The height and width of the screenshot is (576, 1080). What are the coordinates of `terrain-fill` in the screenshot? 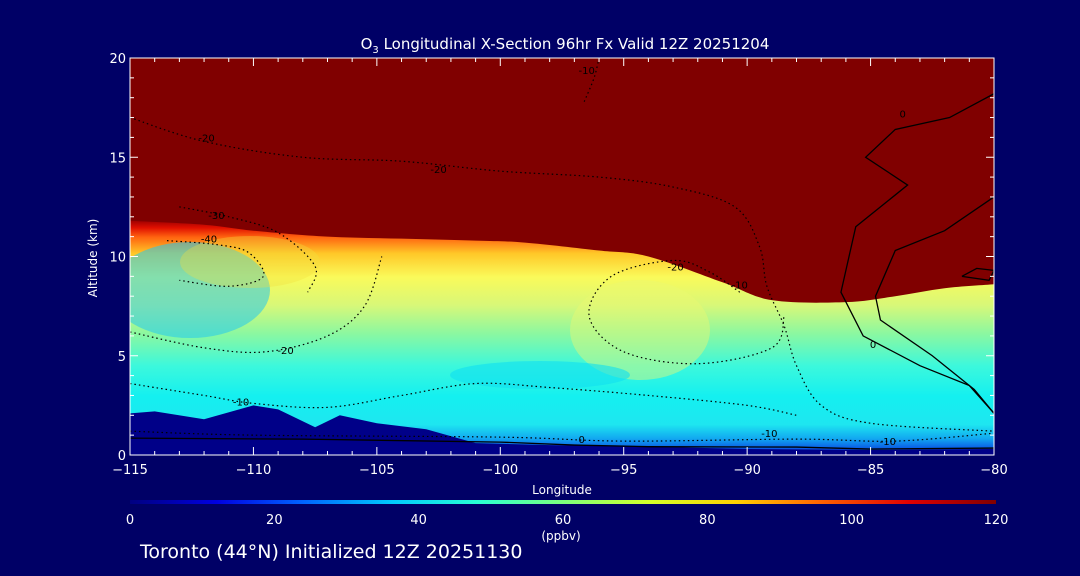 It's located at (562, 430).